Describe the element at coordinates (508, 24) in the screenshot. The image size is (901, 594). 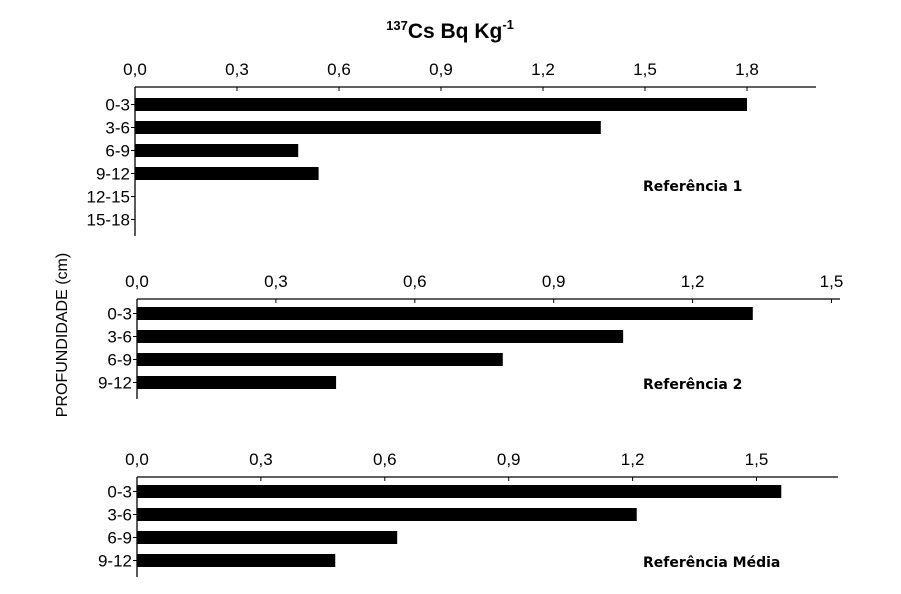
I see `chart-title-exponent: -1` at that location.